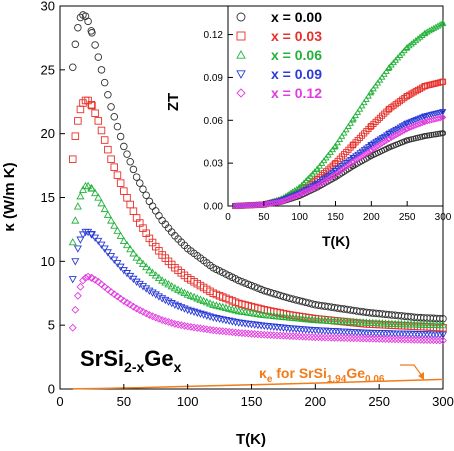 Image resolution: width=454 pixels, height=451 pixels. I want to click on inset-x-axis-label: T(K), so click(336, 241).